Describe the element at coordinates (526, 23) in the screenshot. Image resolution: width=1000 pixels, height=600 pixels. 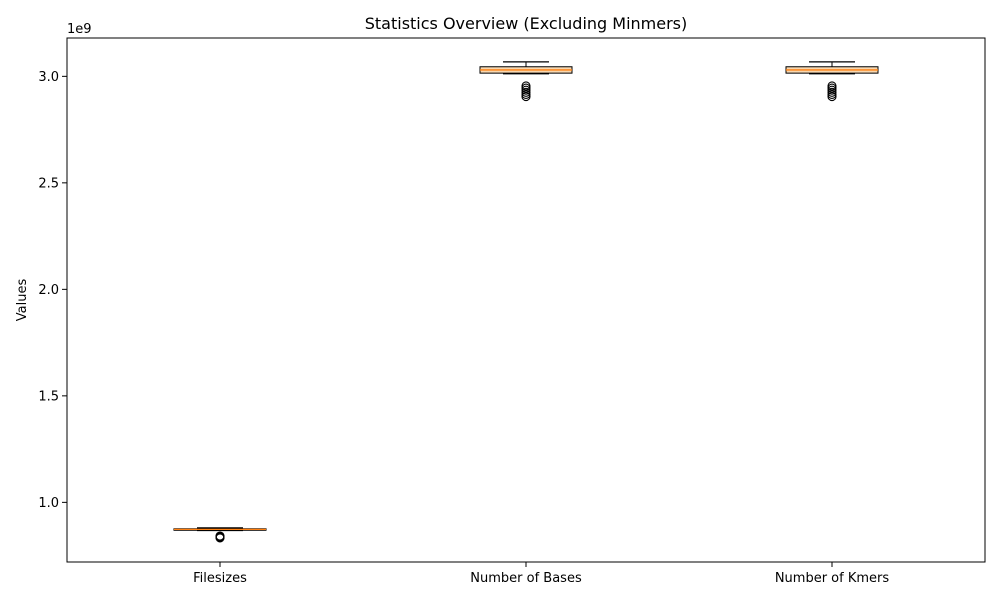
I see `chart-title: Statistics Overview (Excluding Minmers)` at that location.